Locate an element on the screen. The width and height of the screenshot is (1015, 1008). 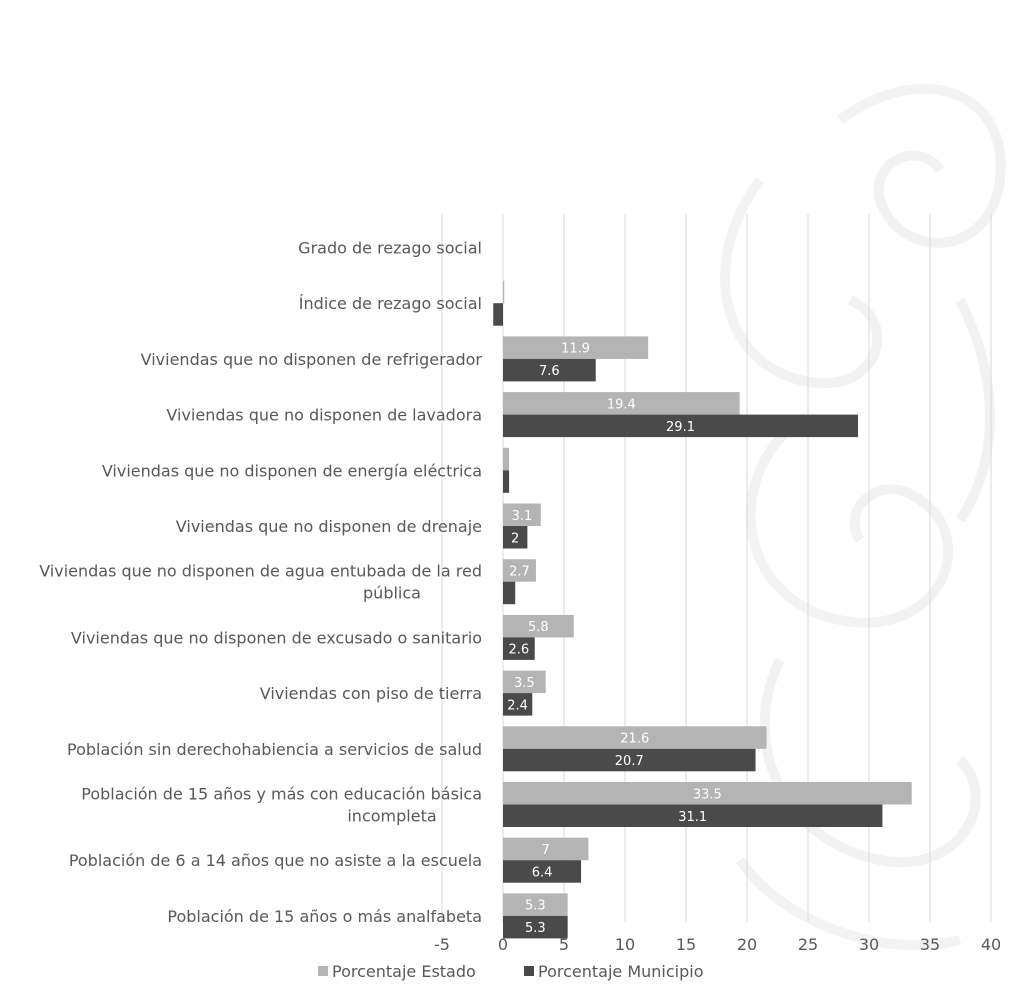
data-label: 19.4 is located at coordinates (621, 404).